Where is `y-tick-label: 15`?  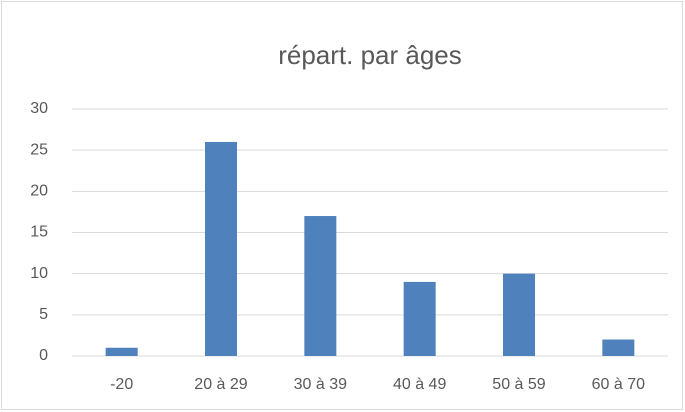
y-tick-label: 15 is located at coordinates (39, 232).